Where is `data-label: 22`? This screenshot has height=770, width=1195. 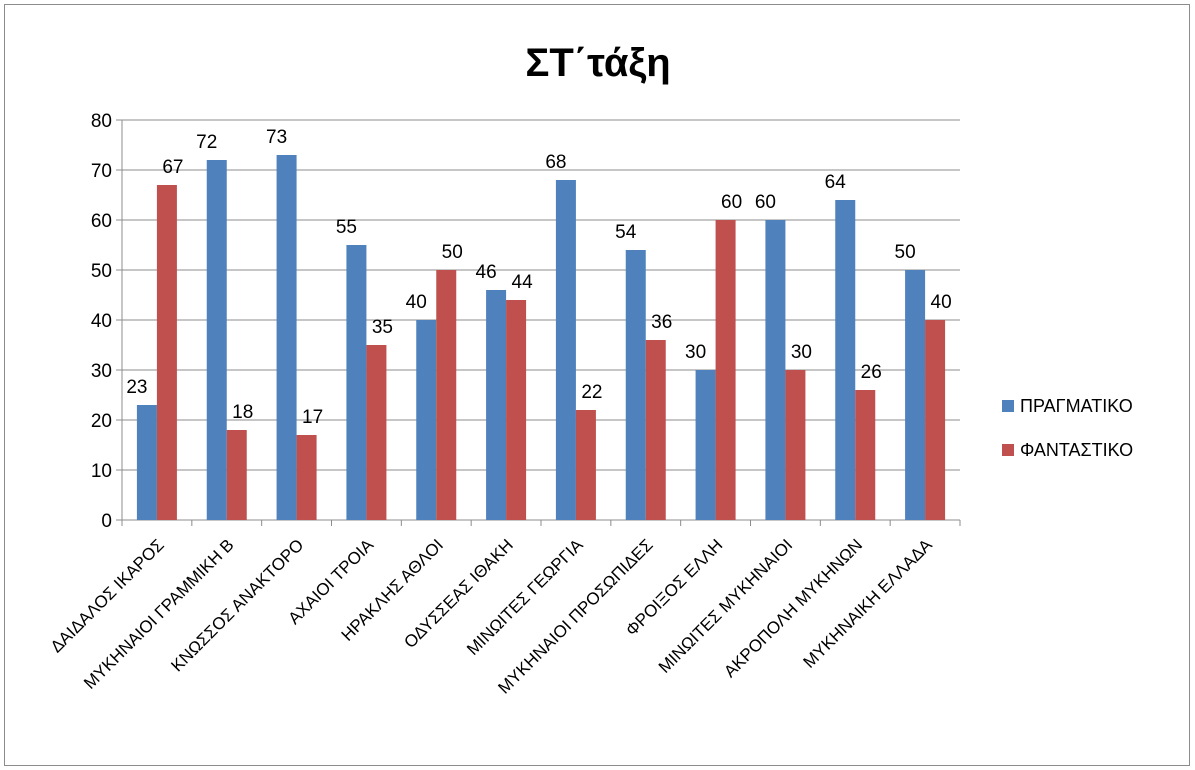 data-label: 22 is located at coordinates (591, 392).